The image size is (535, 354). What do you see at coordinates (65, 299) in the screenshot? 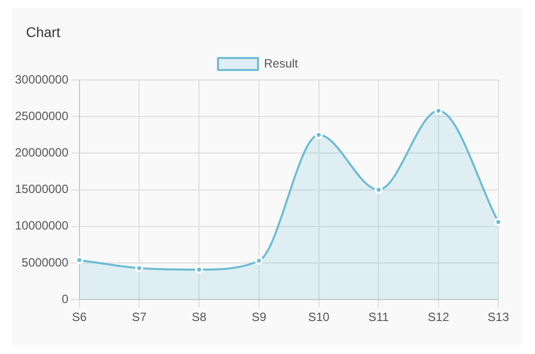
I see `y-tick-label: 0` at bounding box center [65, 299].